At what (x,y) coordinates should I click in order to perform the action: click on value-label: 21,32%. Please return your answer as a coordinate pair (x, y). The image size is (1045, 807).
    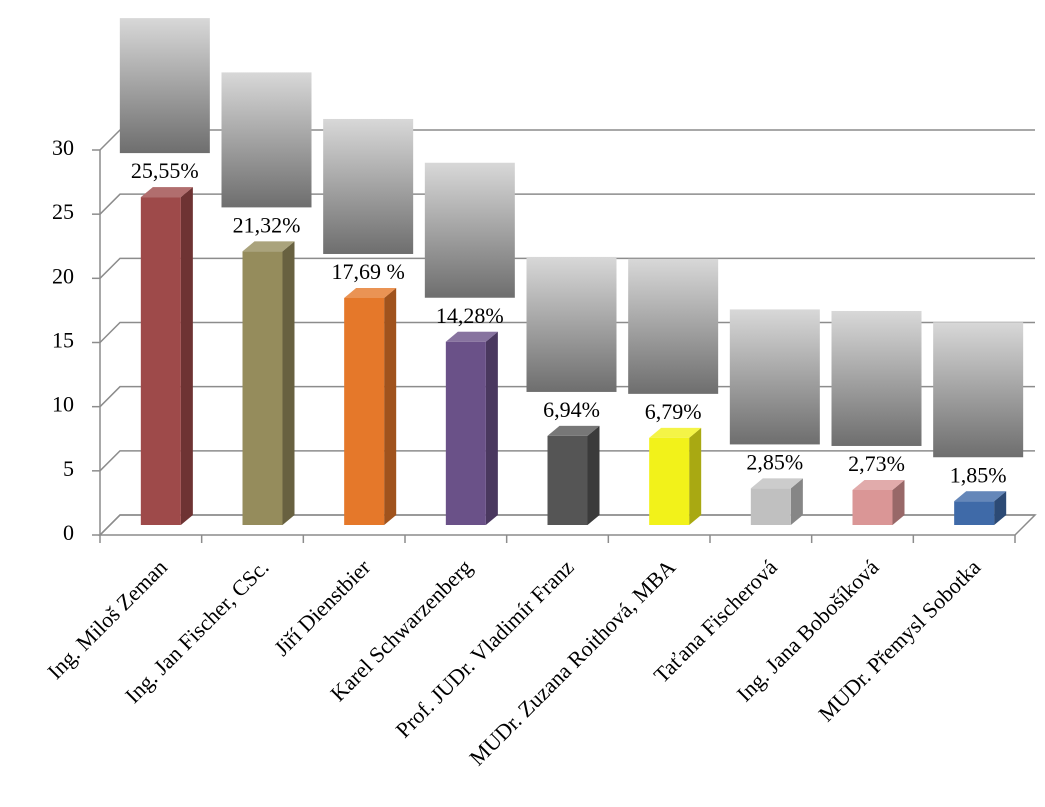
    Looking at the image, I should click on (267, 224).